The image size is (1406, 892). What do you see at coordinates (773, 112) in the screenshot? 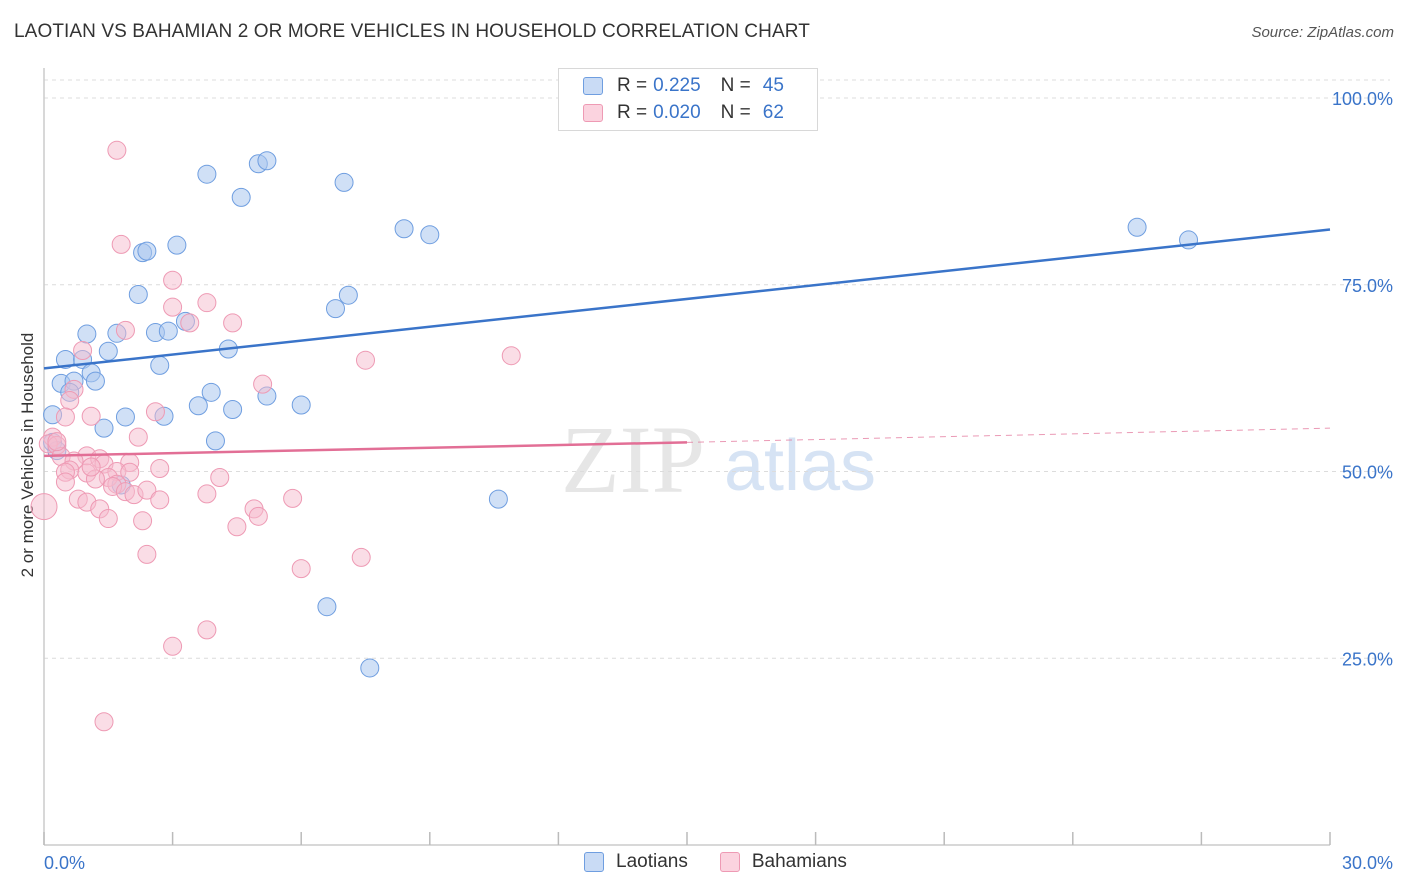
I see `legend-n-value: 62` at bounding box center [773, 112].